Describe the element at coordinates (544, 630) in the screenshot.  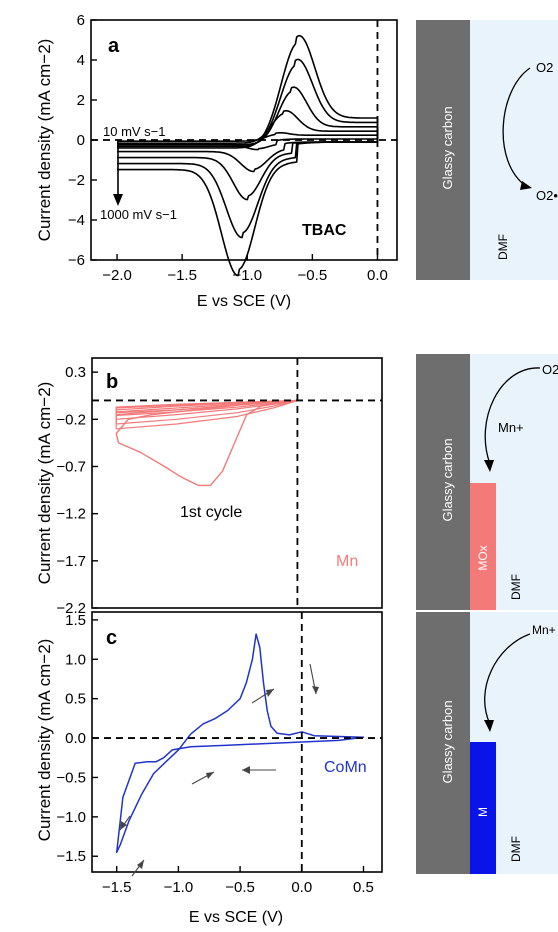
I see `panel-c-ion-label: Mn+` at that location.